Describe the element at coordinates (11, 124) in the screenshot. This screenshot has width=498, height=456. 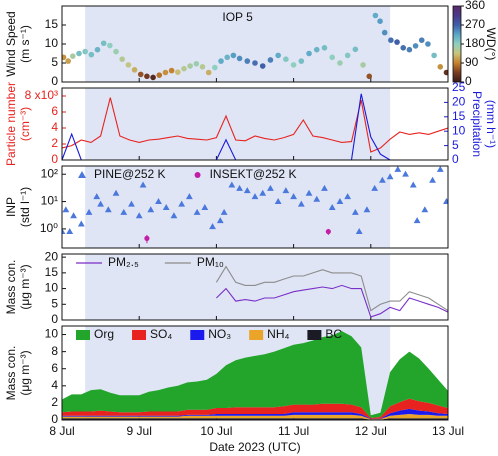
I see `y-axis-label: Particle number` at that location.